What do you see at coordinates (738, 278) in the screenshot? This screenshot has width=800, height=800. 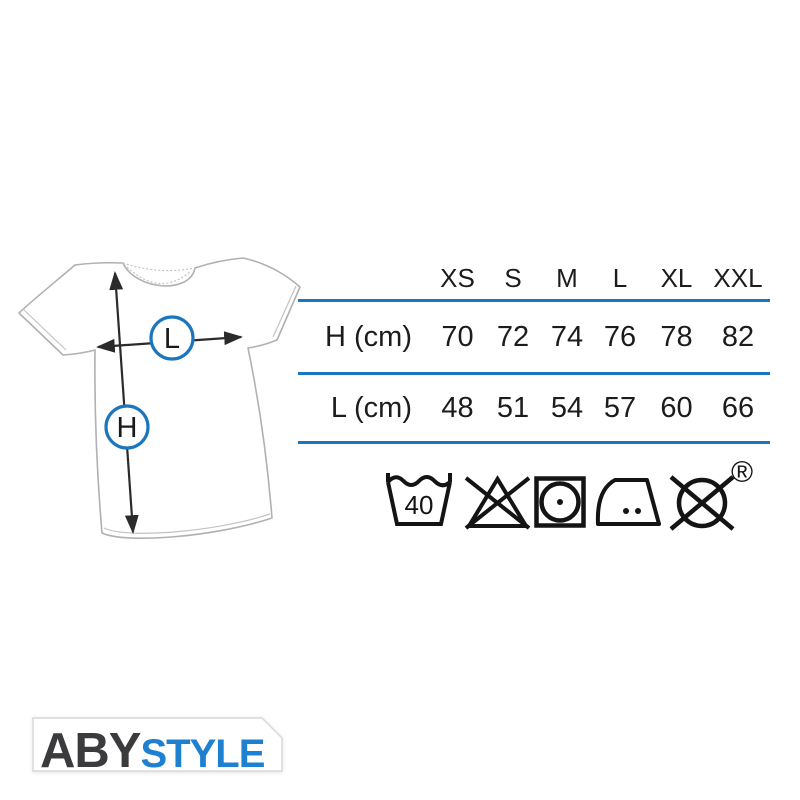 I see `size-column-header-xxl: XXL` at bounding box center [738, 278].